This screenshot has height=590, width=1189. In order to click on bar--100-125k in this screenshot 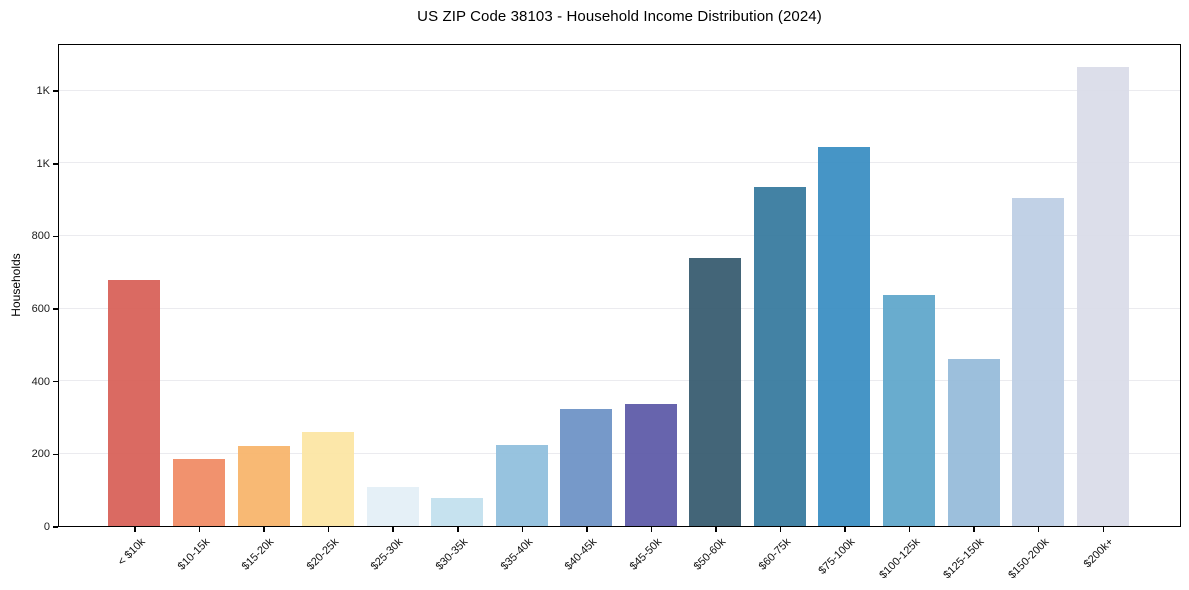, I will do `click(909, 410)`.